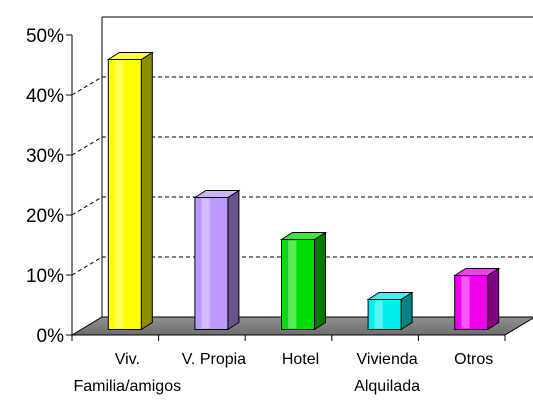  Describe the element at coordinates (45, 36) in the screenshot. I see `y-tick-label: 50%` at that location.